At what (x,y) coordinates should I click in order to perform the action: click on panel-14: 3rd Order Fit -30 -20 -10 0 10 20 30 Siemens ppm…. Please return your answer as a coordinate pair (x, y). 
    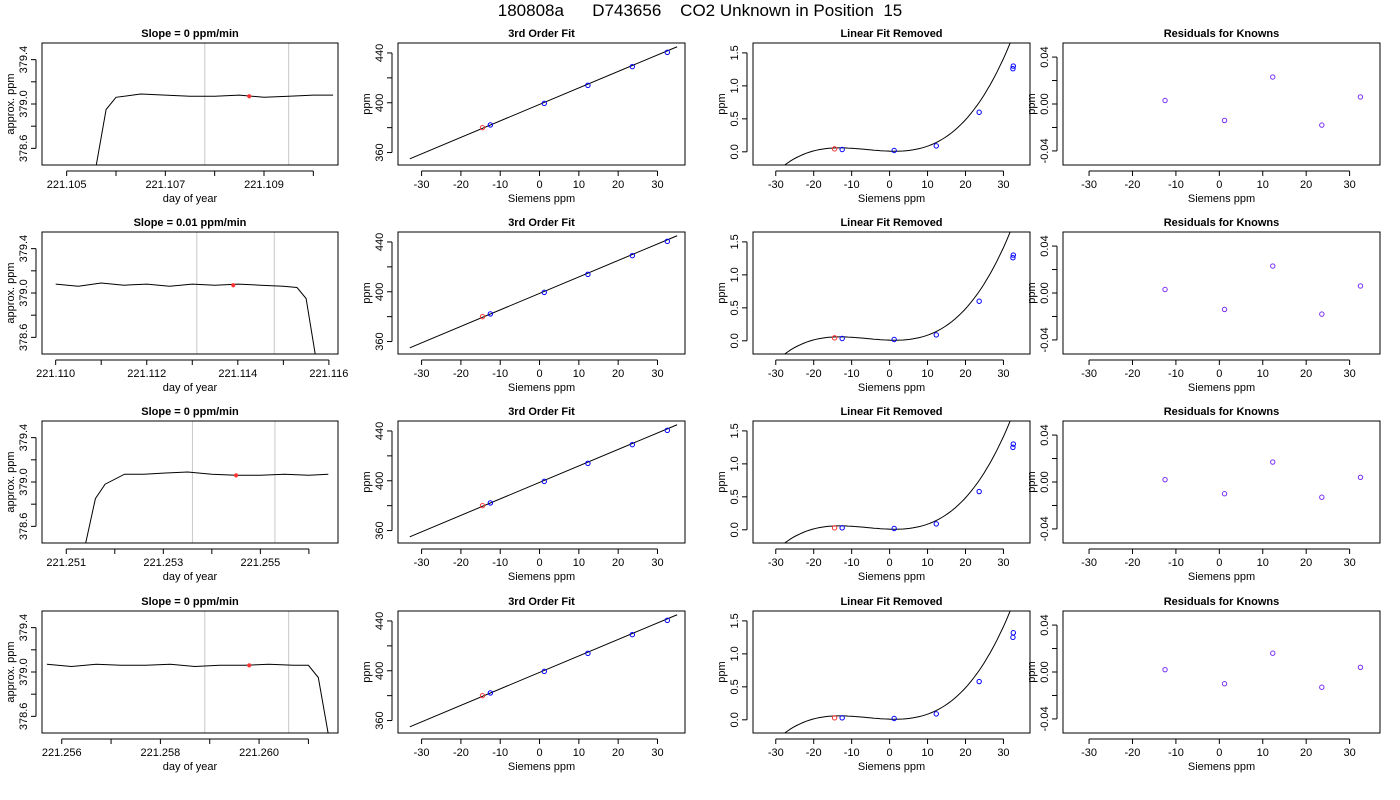
    Looking at the image, I should click on (523, 684).